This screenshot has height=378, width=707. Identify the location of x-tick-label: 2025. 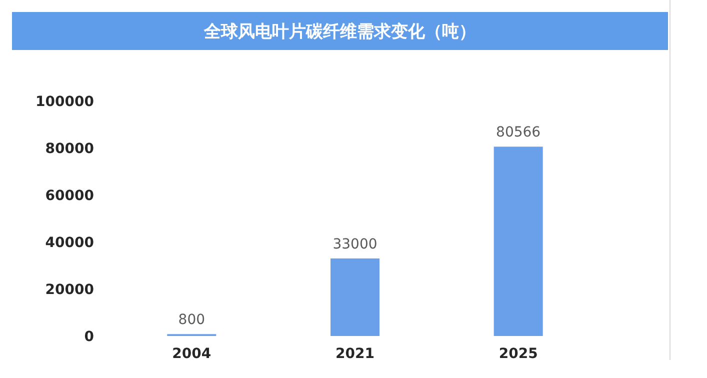
(518, 354).